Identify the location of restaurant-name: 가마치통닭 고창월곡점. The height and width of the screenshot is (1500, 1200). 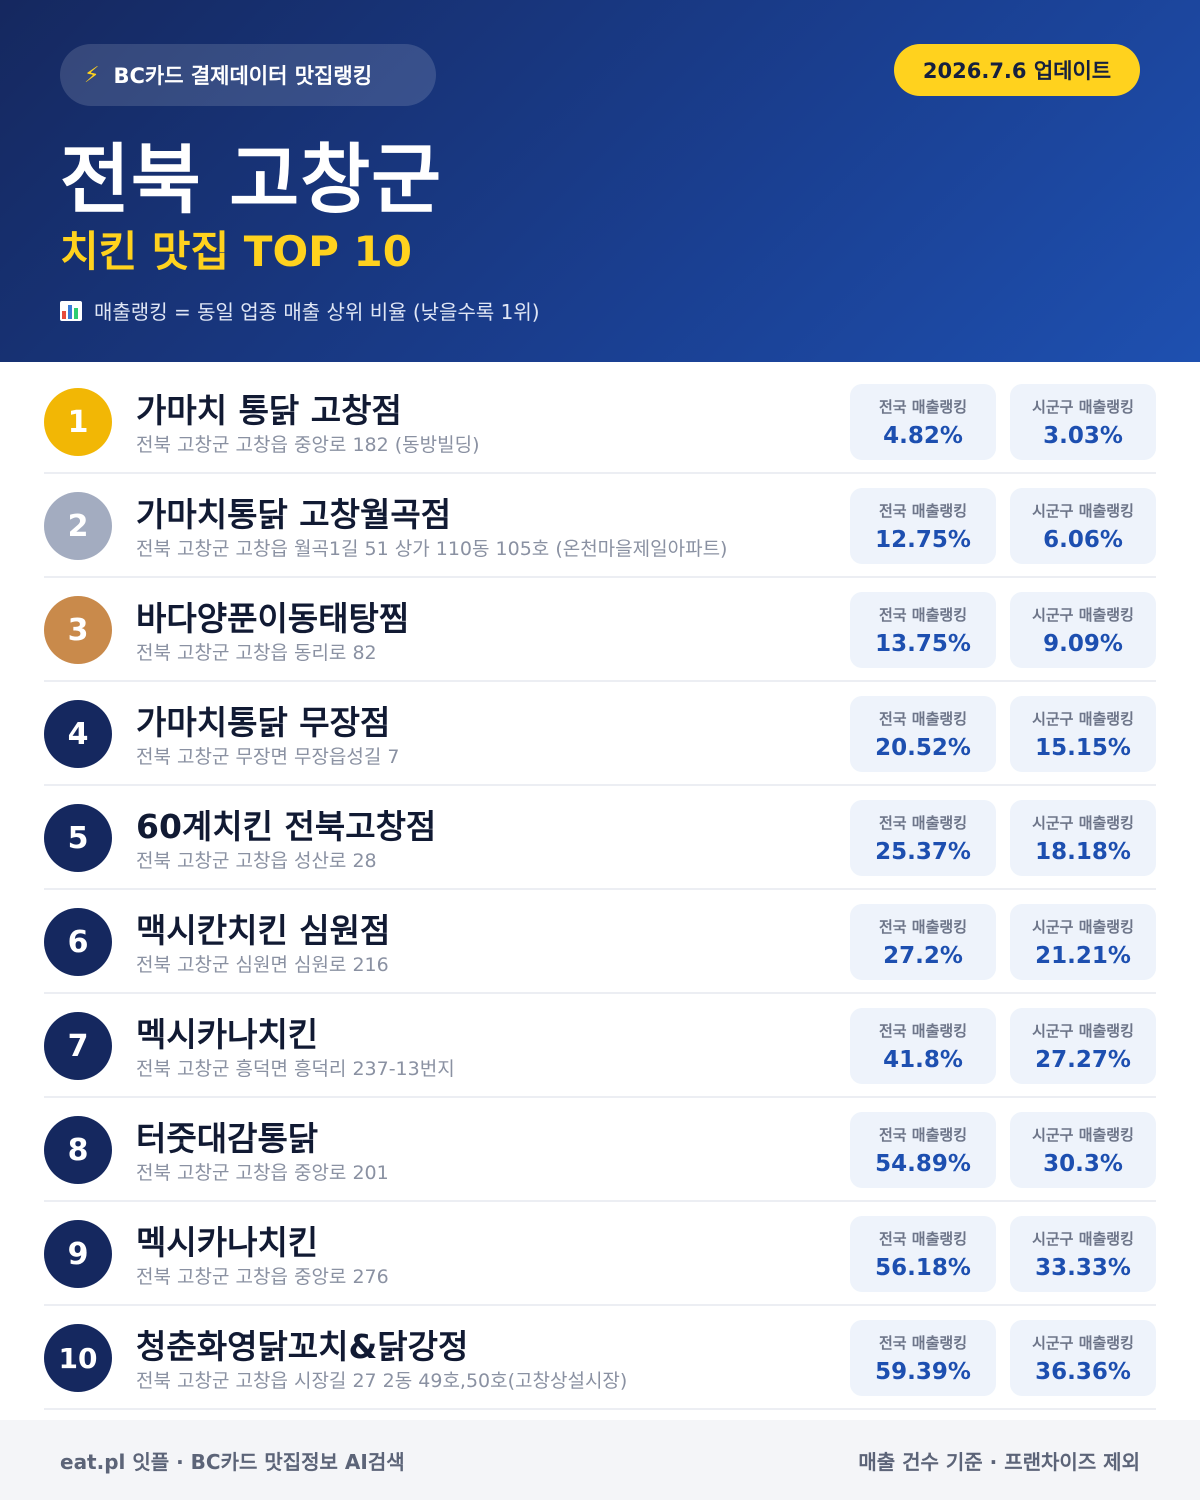
(294, 514).